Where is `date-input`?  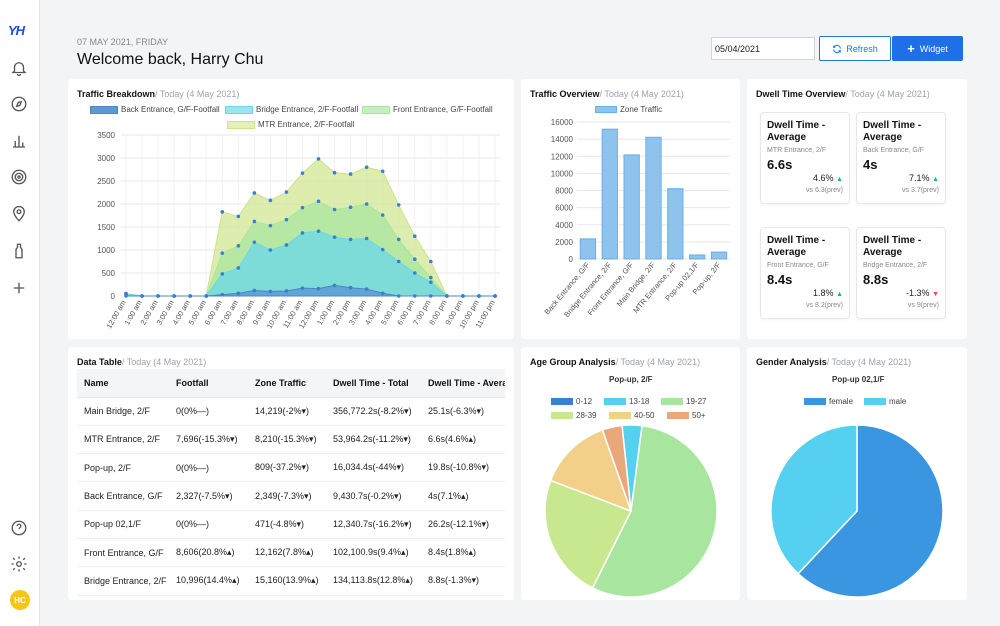
date-input is located at coordinates (763, 48).